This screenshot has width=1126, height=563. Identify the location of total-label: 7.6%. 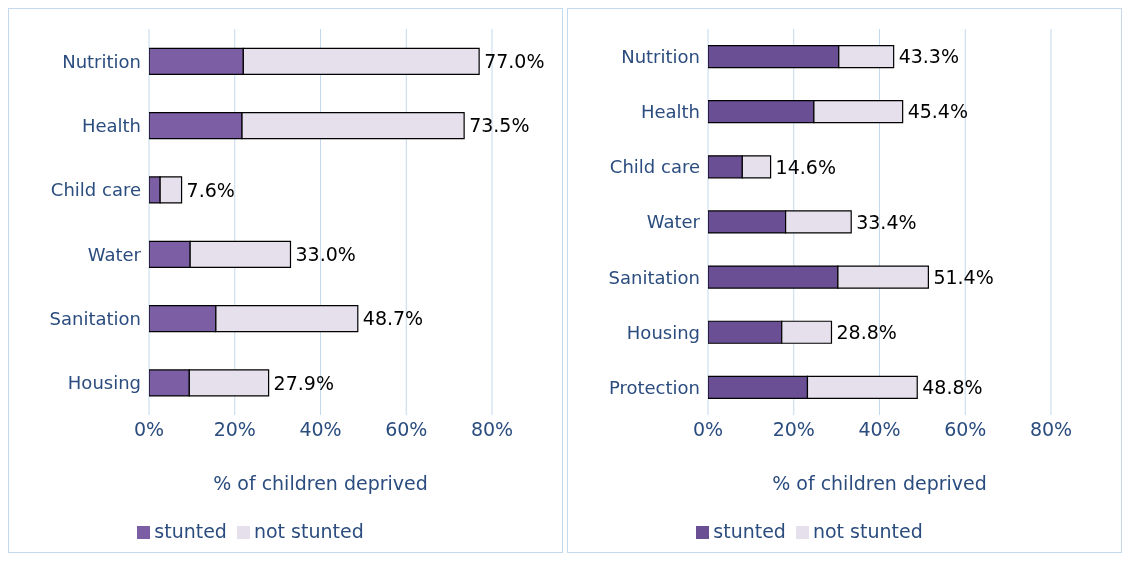
(210, 189).